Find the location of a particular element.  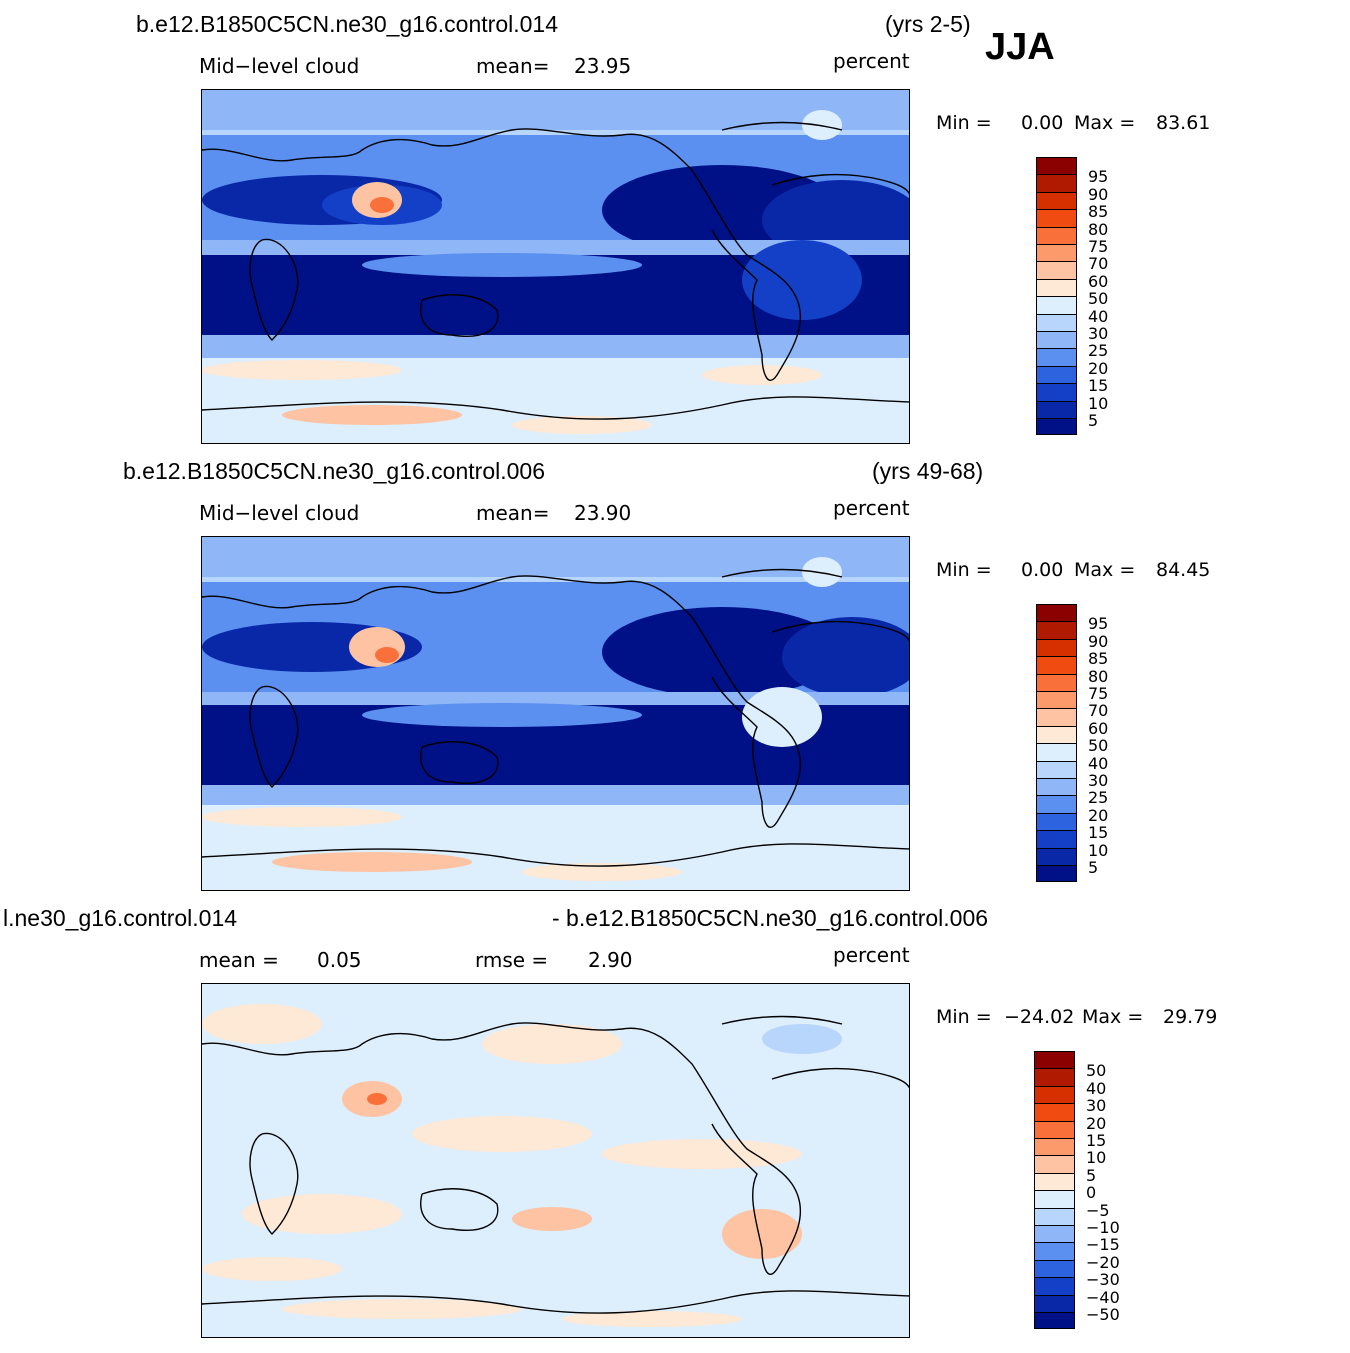

panel1-min-label: Min = is located at coordinates (964, 123).